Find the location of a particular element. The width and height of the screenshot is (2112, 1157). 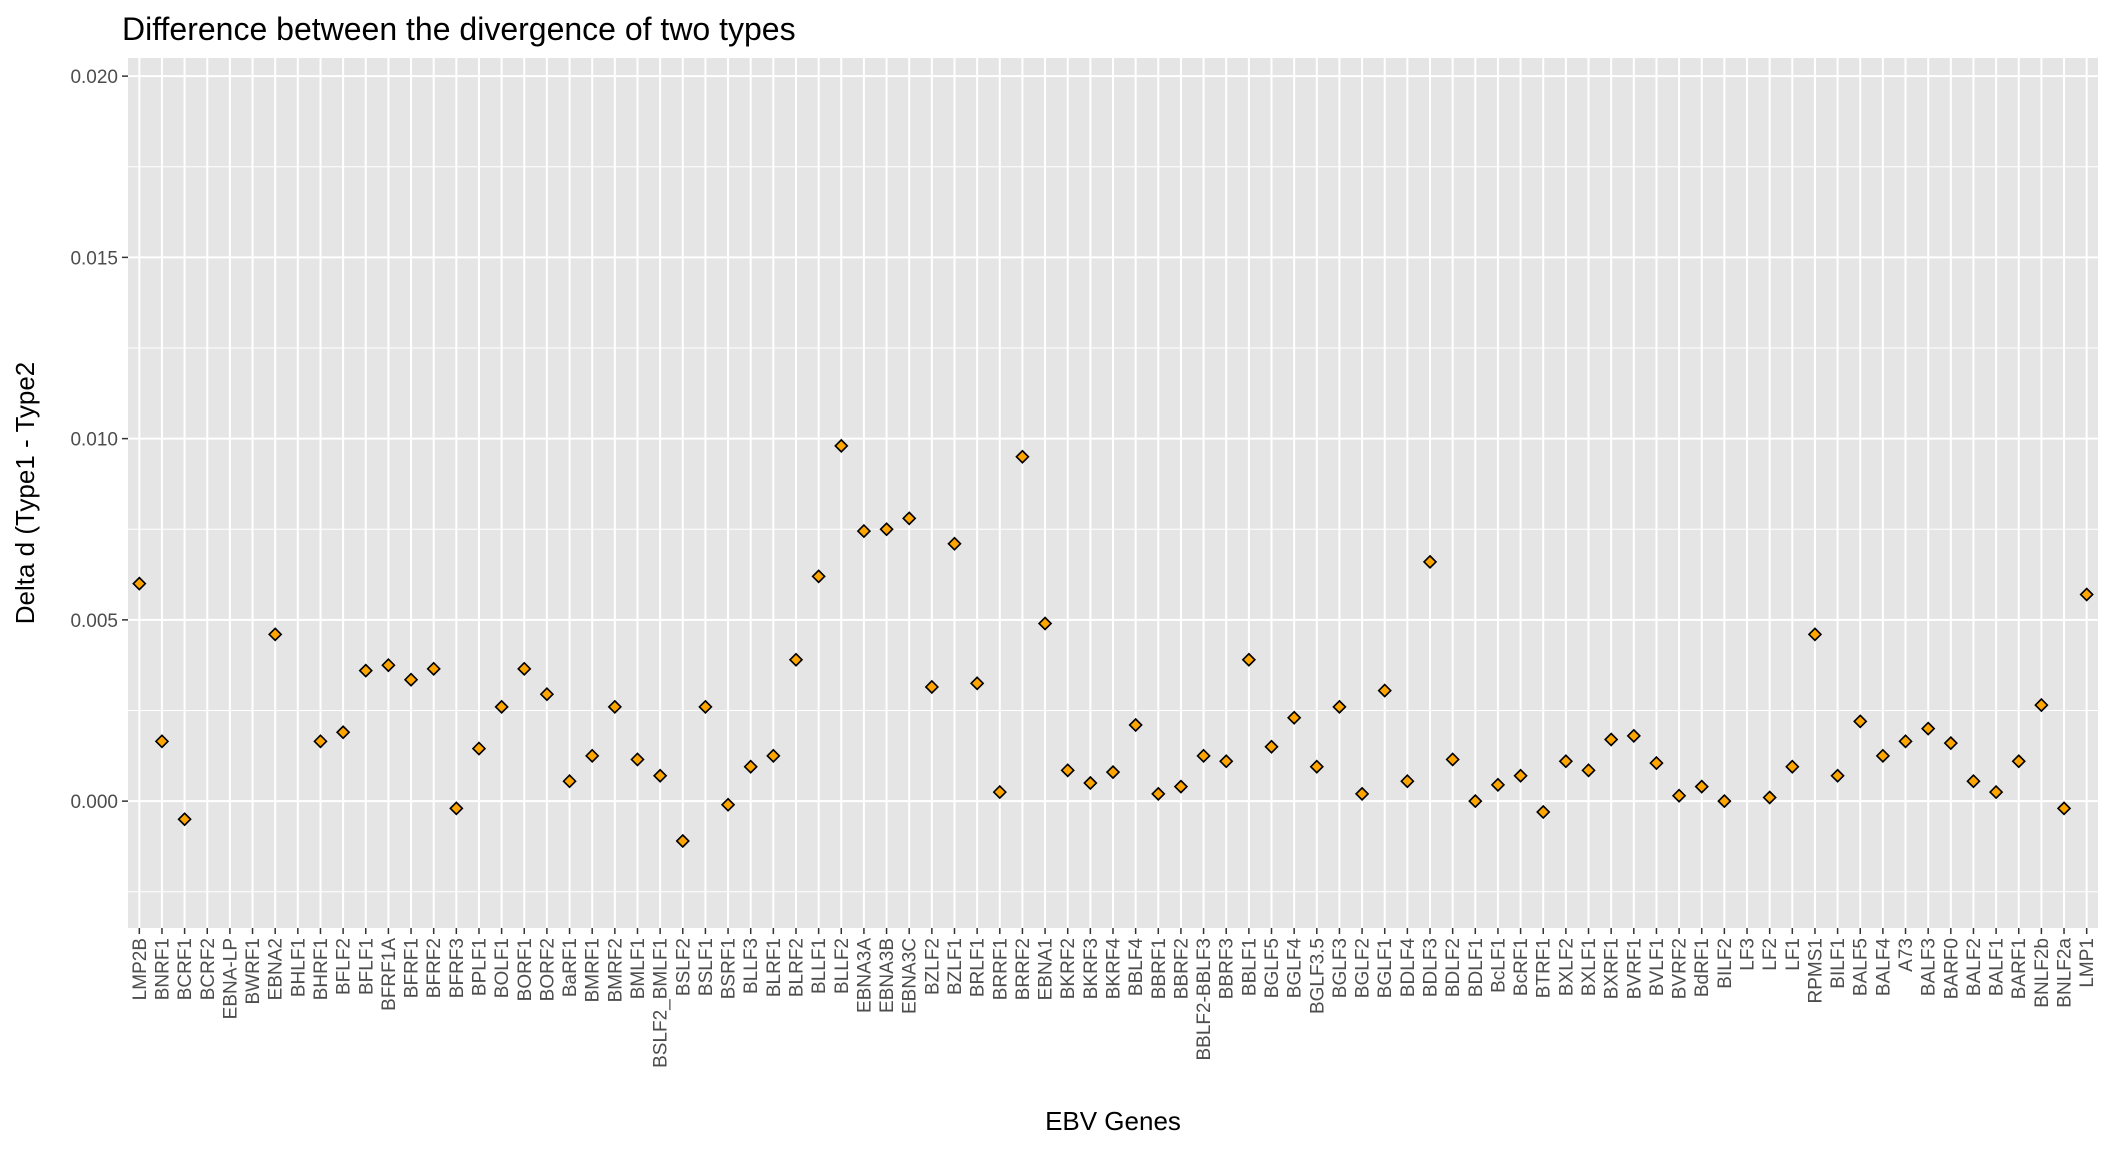

x-tick-label: BVLF1 is located at coordinates (1657, 967).